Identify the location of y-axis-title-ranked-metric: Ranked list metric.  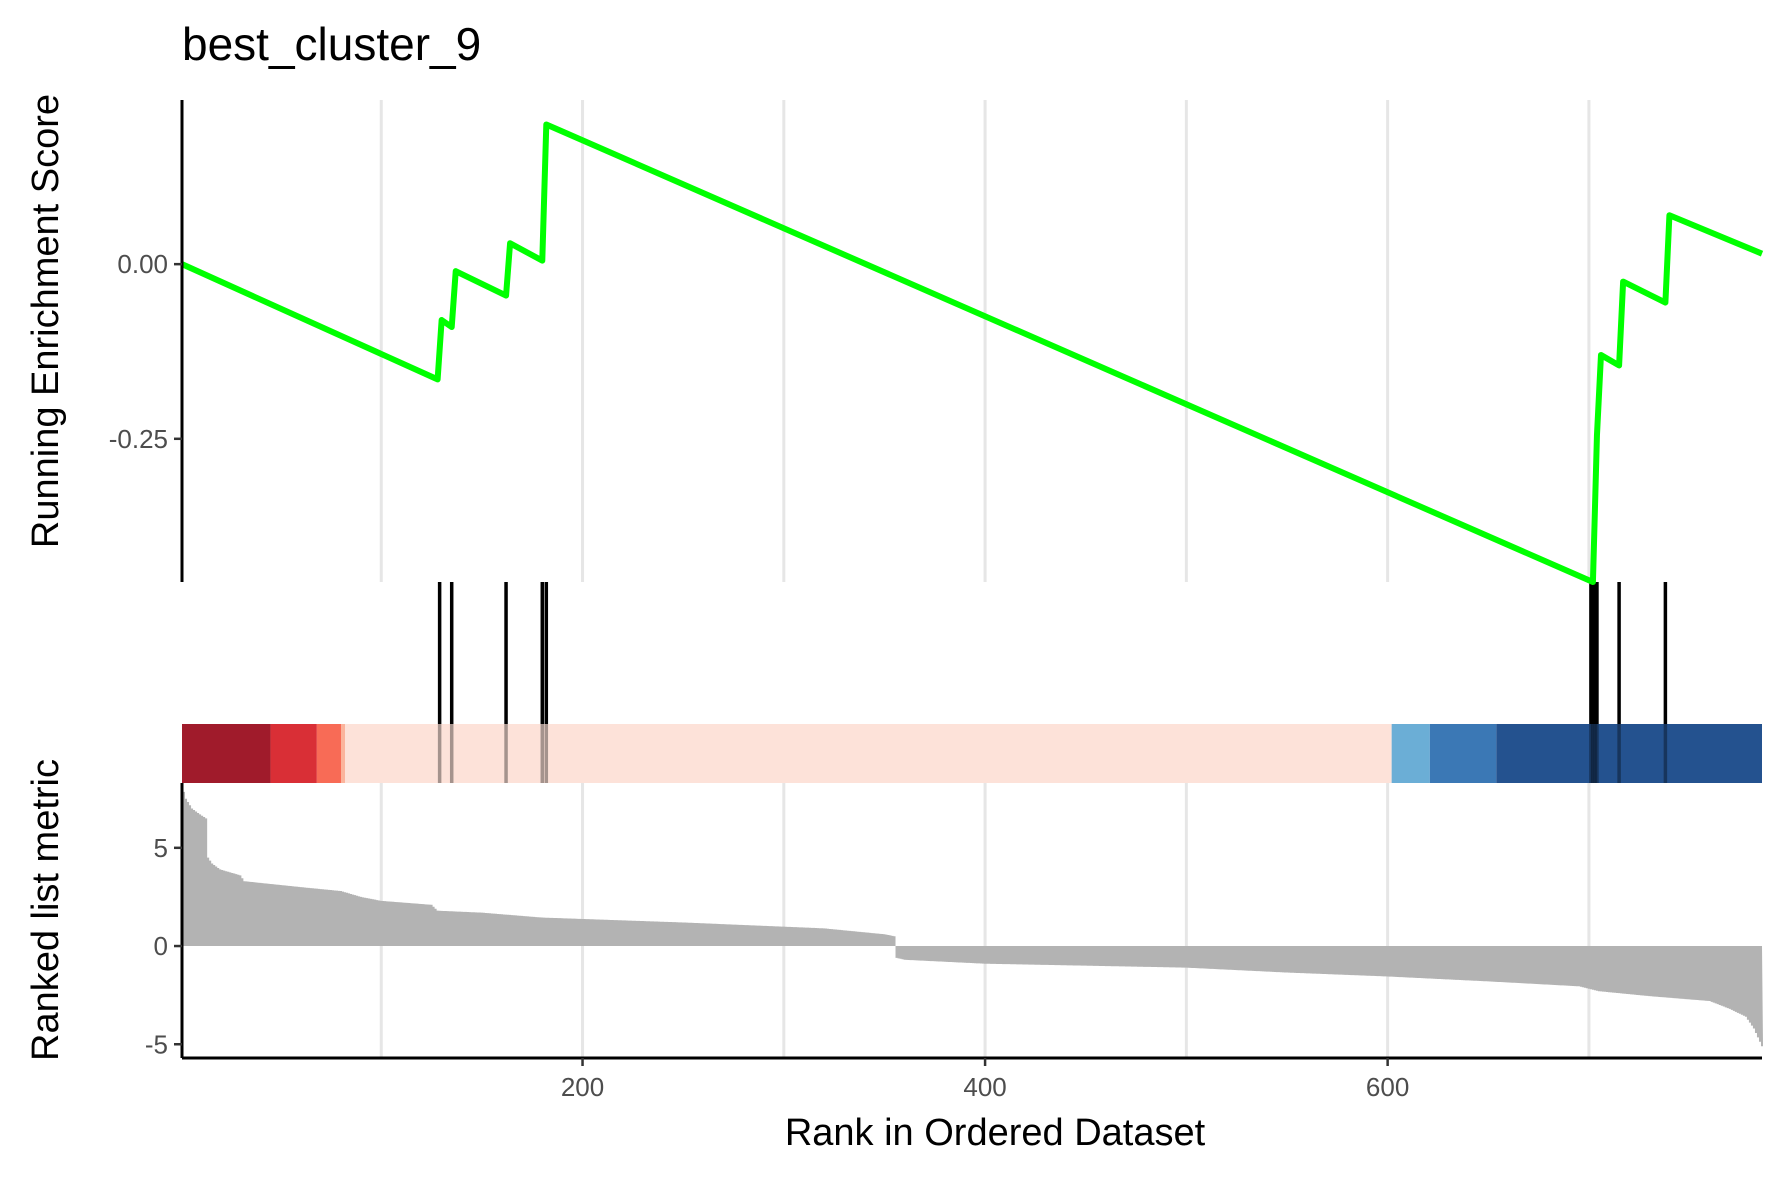
(46, 910).